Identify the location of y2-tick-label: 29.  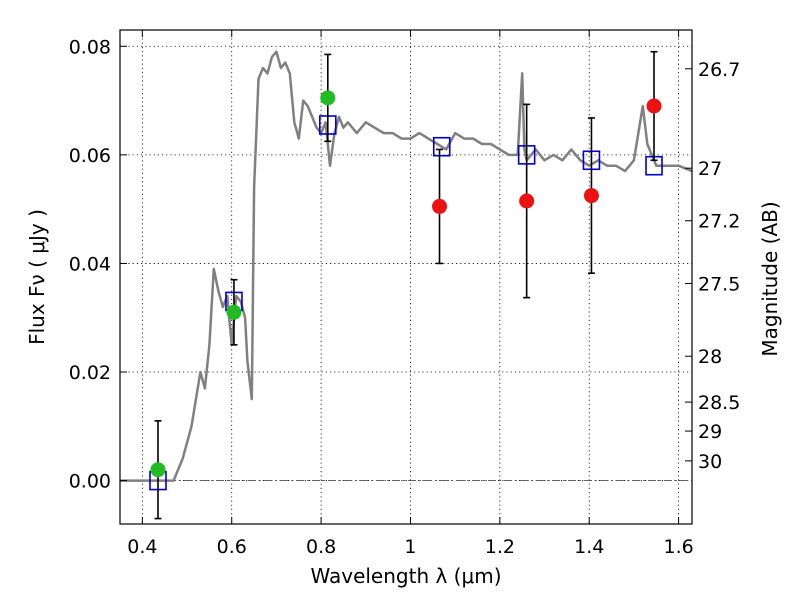
(710, 432).